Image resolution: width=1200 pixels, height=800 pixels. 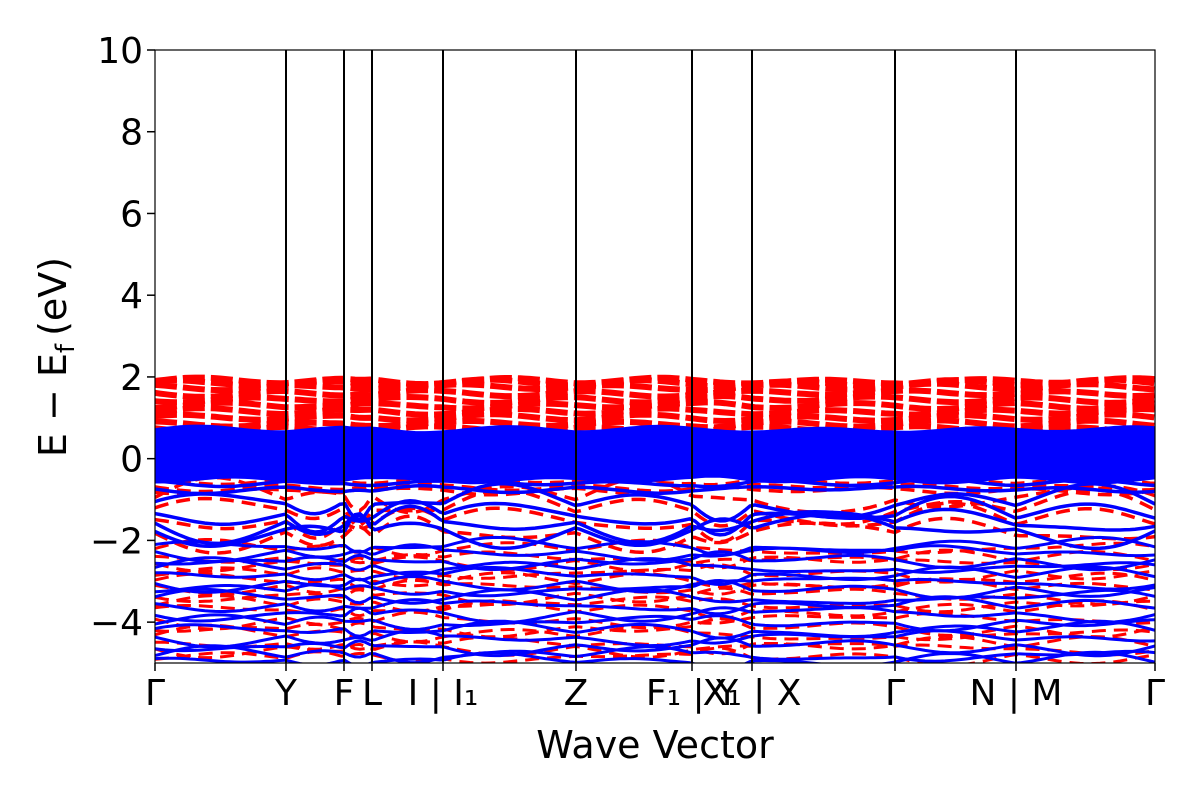 What do you see at coordinates (372, 693) in the screenshot?
I see `x-tick-label: L` at bounding box center [372, 693].